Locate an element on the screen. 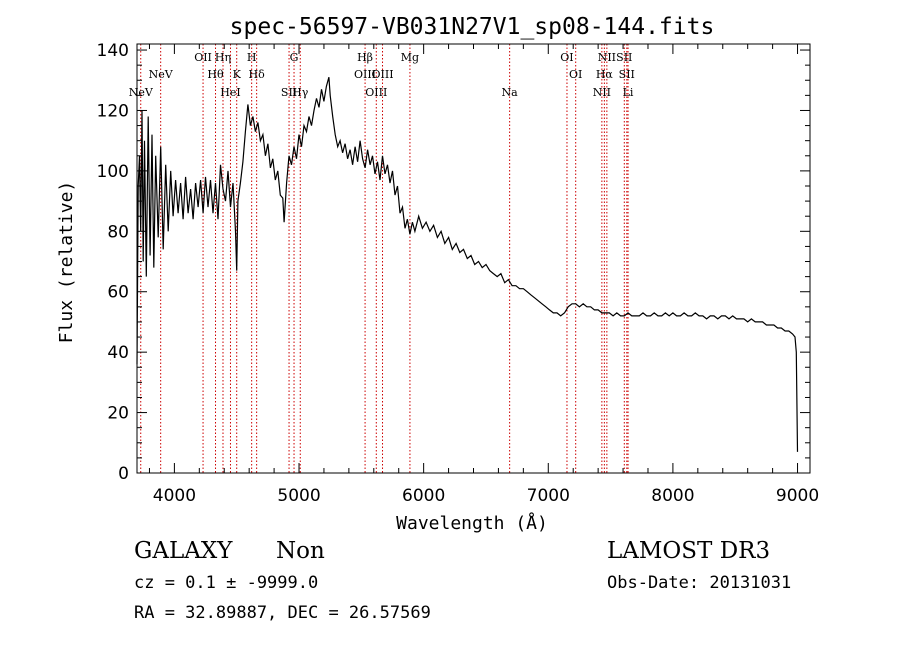 This screenshot has height=649, width=900. observation-date: Obs-Date: 20131031 is located at coordinates (699, 583).